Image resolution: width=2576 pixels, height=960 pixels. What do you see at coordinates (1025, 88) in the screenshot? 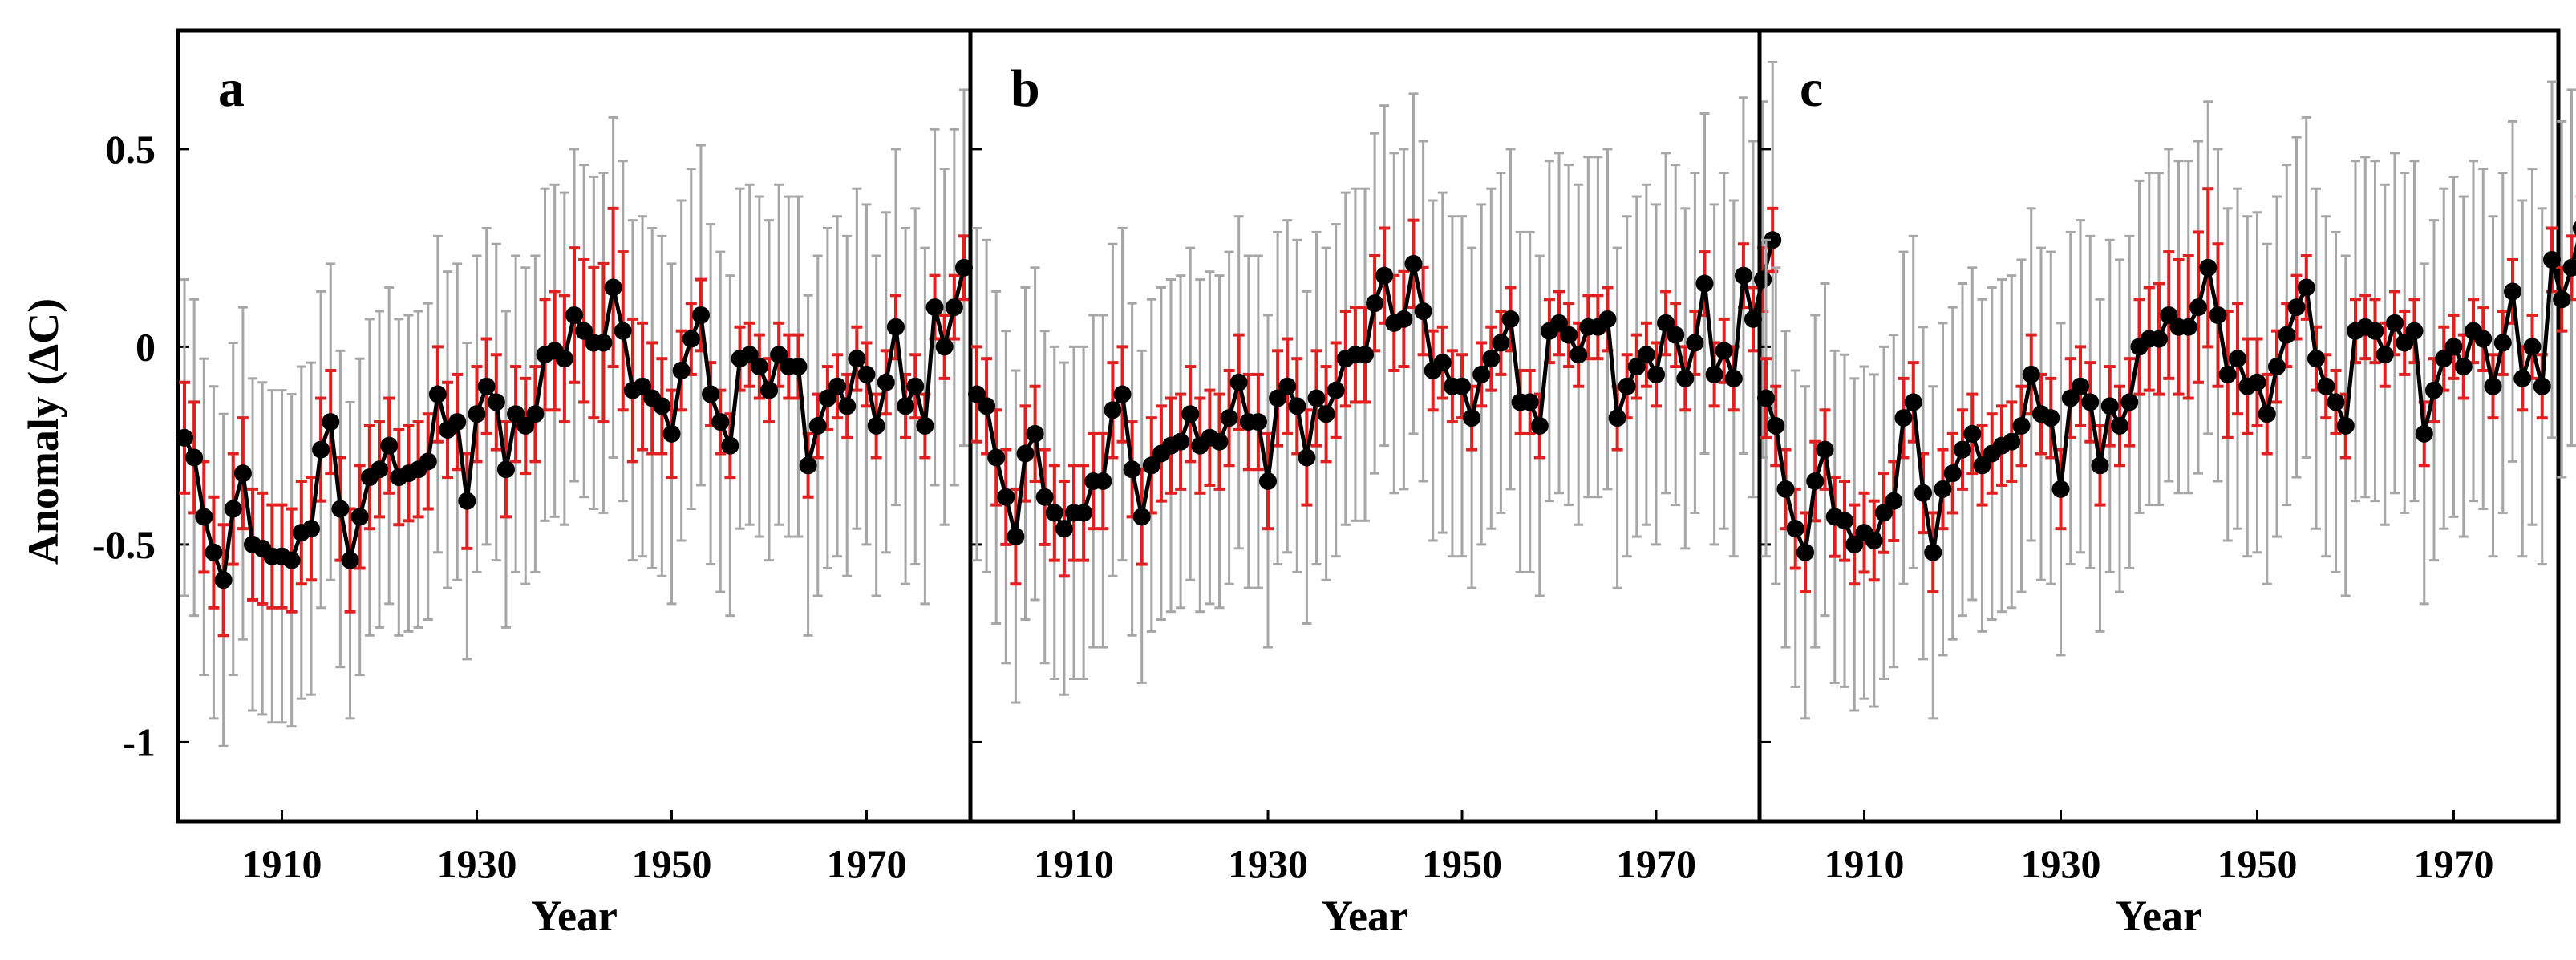
I see `panel-label: b` at bounding box center [1025, 88].